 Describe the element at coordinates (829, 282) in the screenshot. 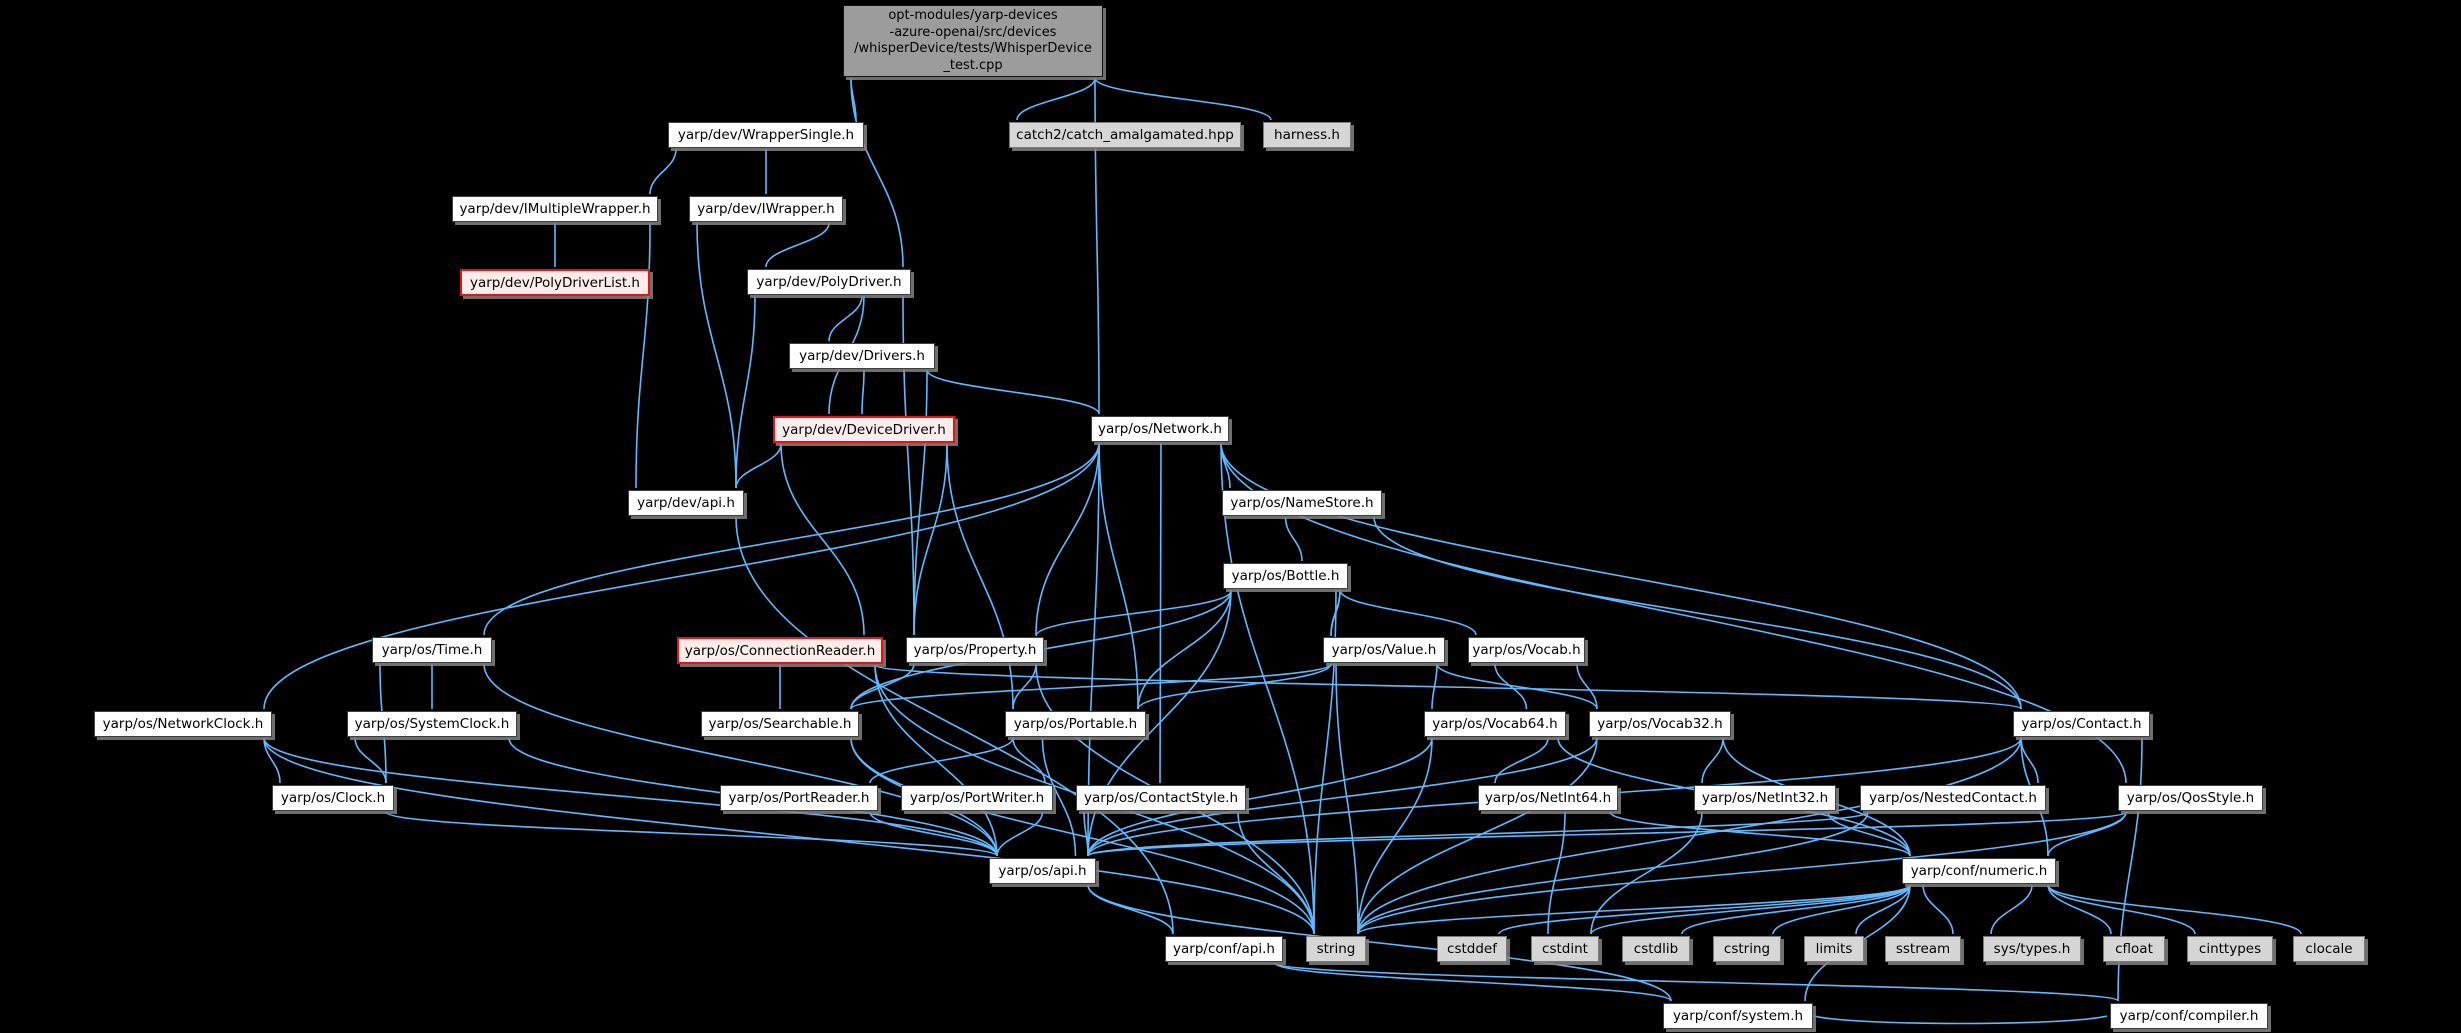

I see `graph-node-polydriver: yarp/dev/PolyDriver.h` at that location.